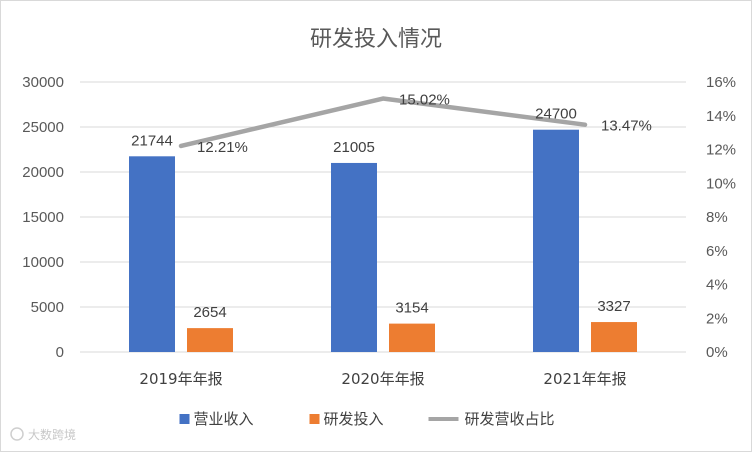 Image resolution: width=752 pixels, height=452 pixels. Describe the element at coordinates (721, 183) in the screenshot. I see `y-right-tick-label: 10%` at that location.